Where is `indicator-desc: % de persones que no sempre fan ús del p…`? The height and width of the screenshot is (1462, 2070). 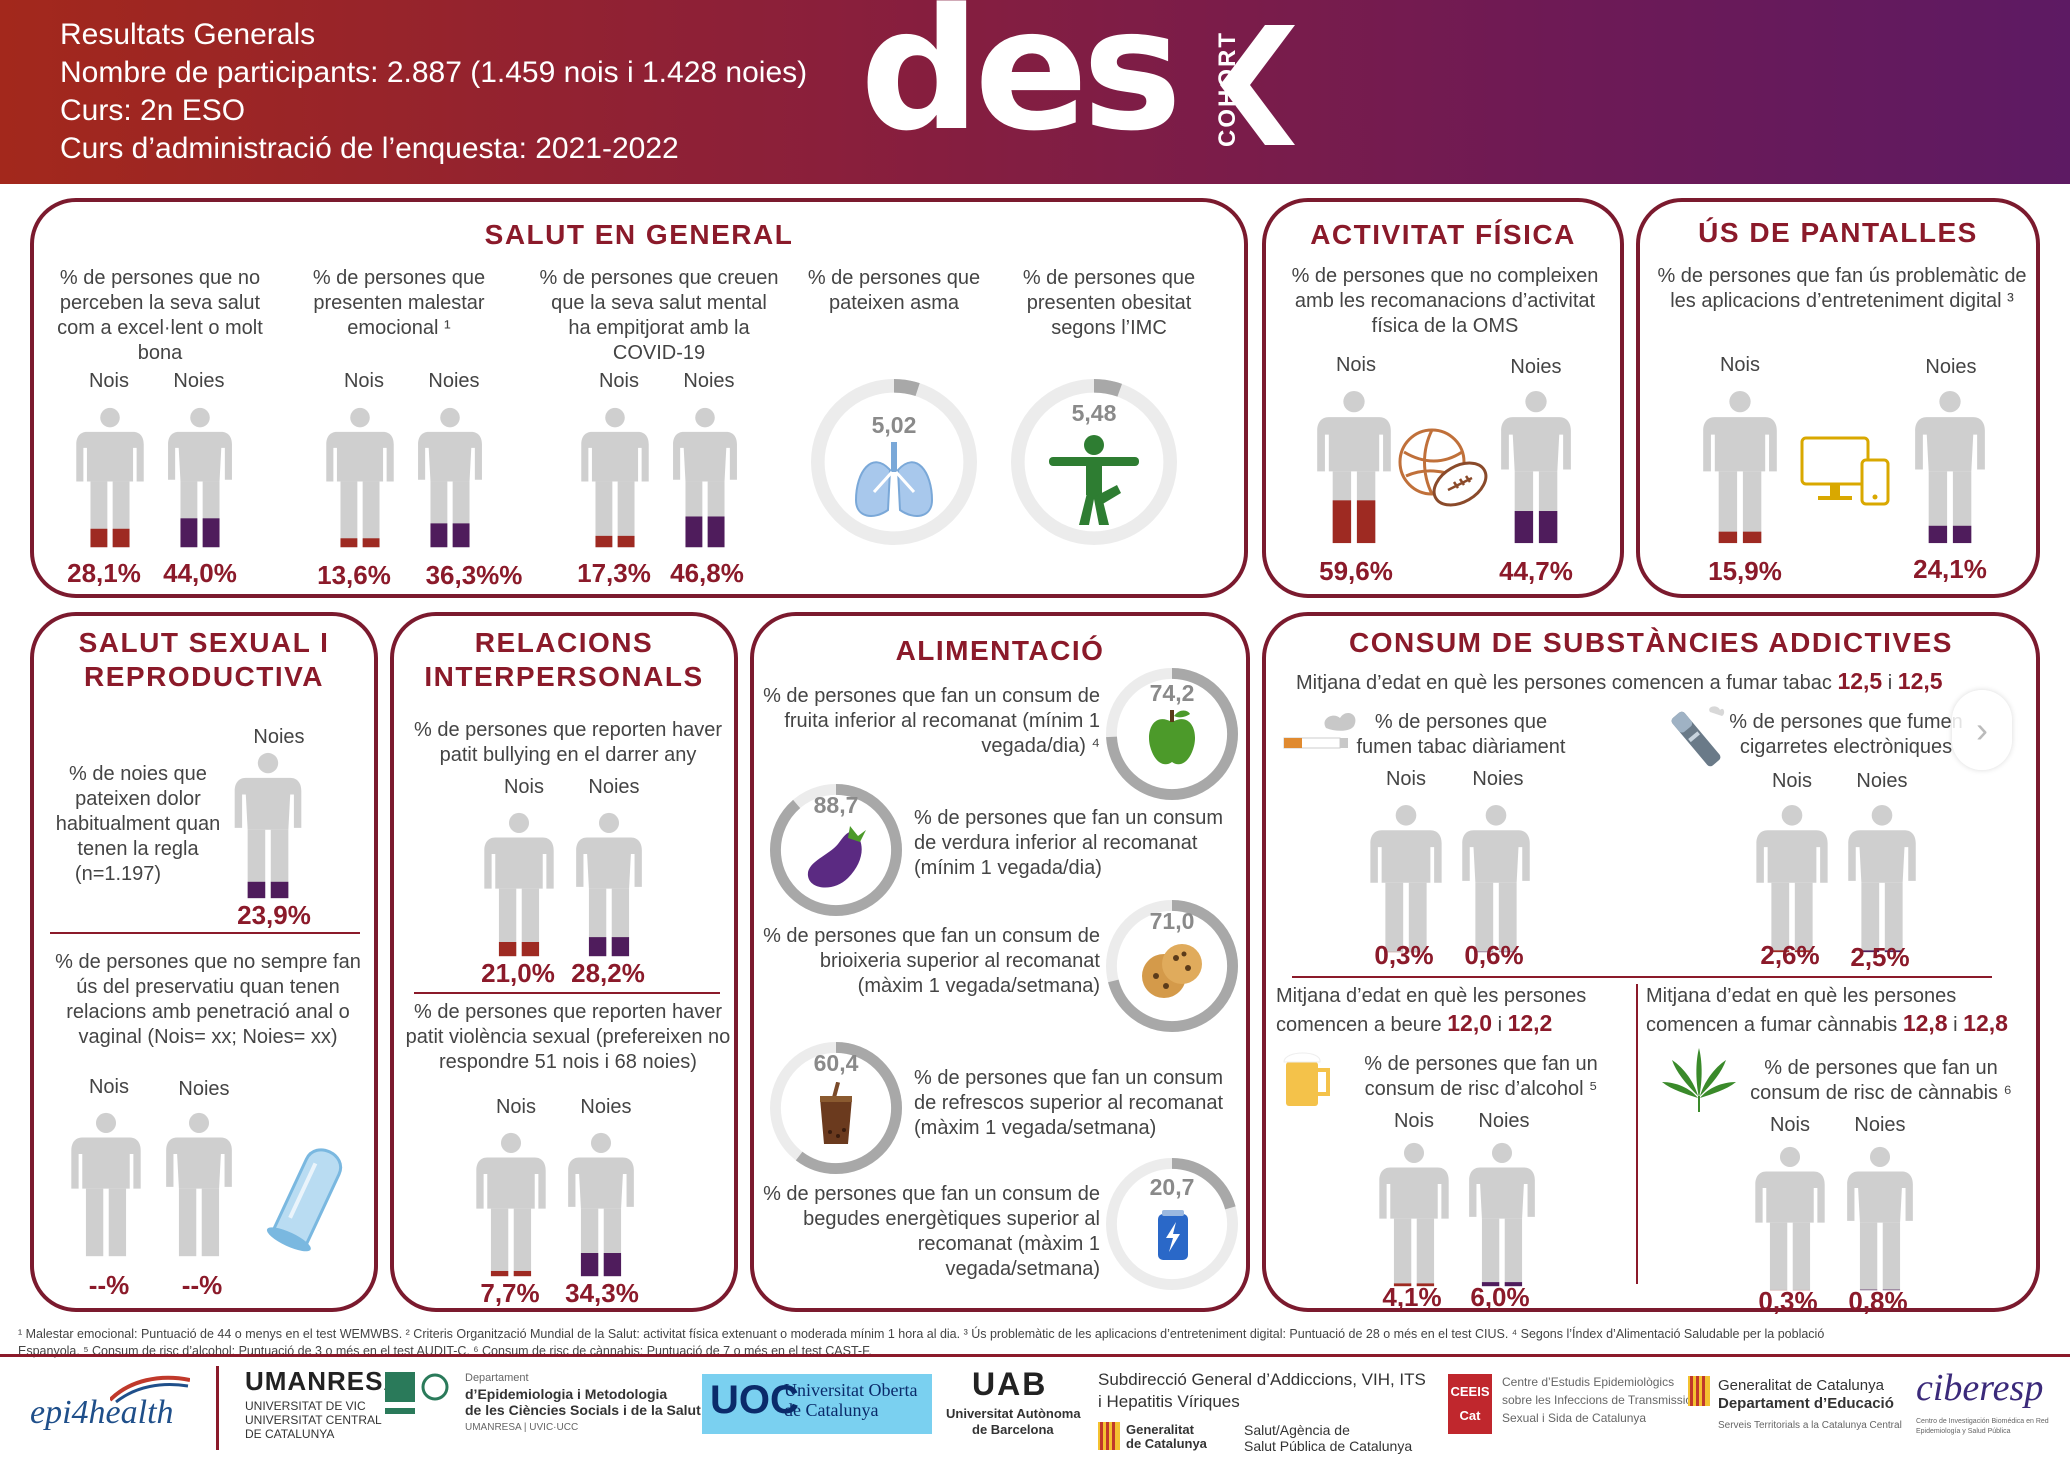 indicator-desc: % de persones que no sempre fan ús del p… is located at coordinates (208, 999).